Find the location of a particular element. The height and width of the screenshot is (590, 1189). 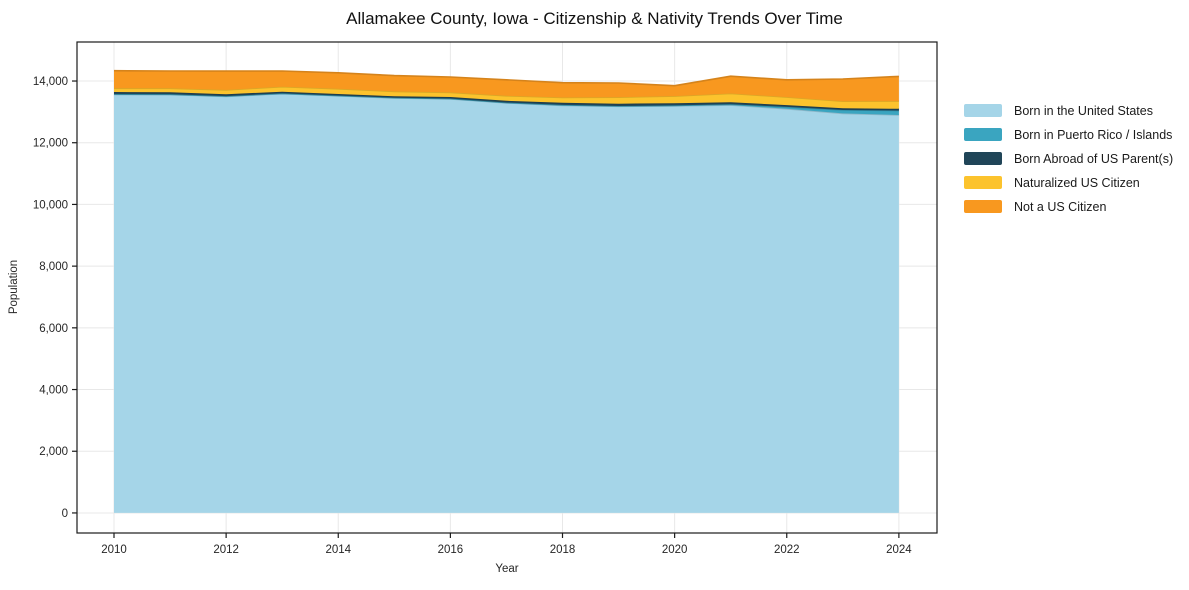

y-tick-label: 4,000 is located at coordinates (53, 391).